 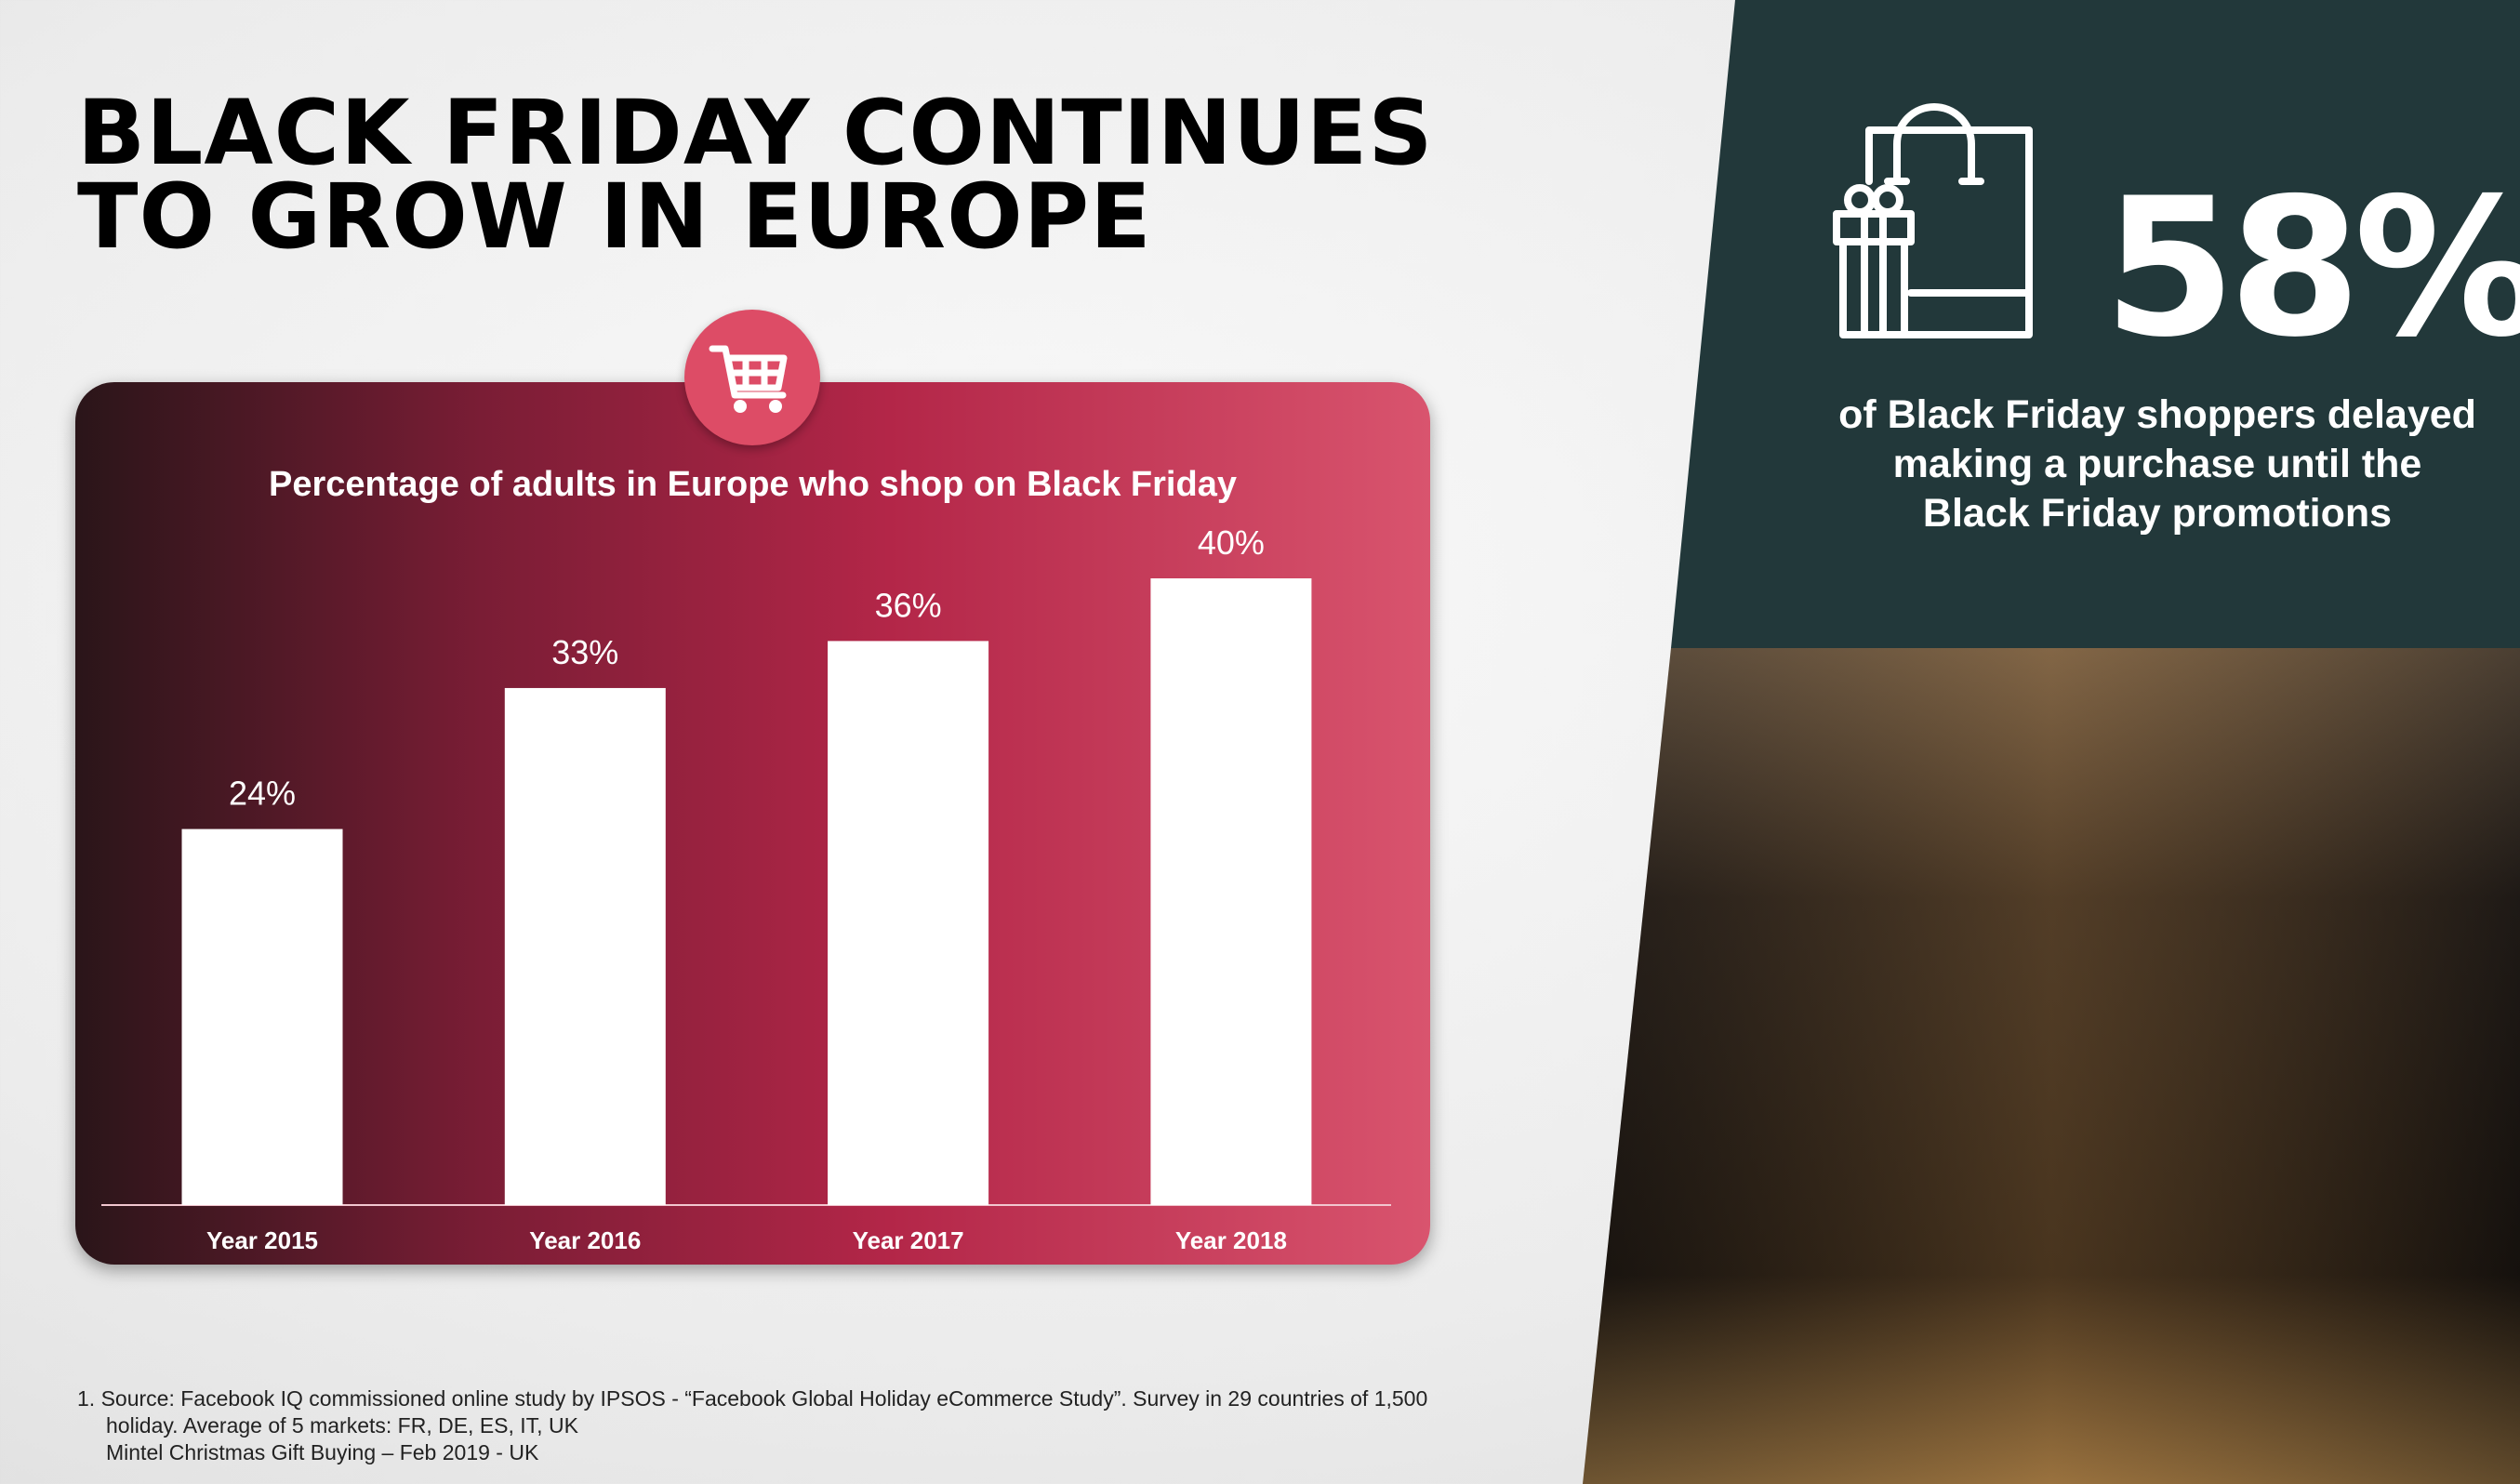 What do you see at coordinates (748, 379) in the screenshot?
I see `shopping-cart-icon` at bounding box center [748, 379].